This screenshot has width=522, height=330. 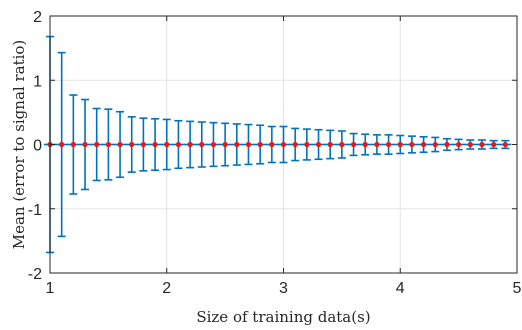 What do you see at coordinates (50, 288) in the screenshot?
I see `x-tick-label: 1` at bounding box center [50, 288].